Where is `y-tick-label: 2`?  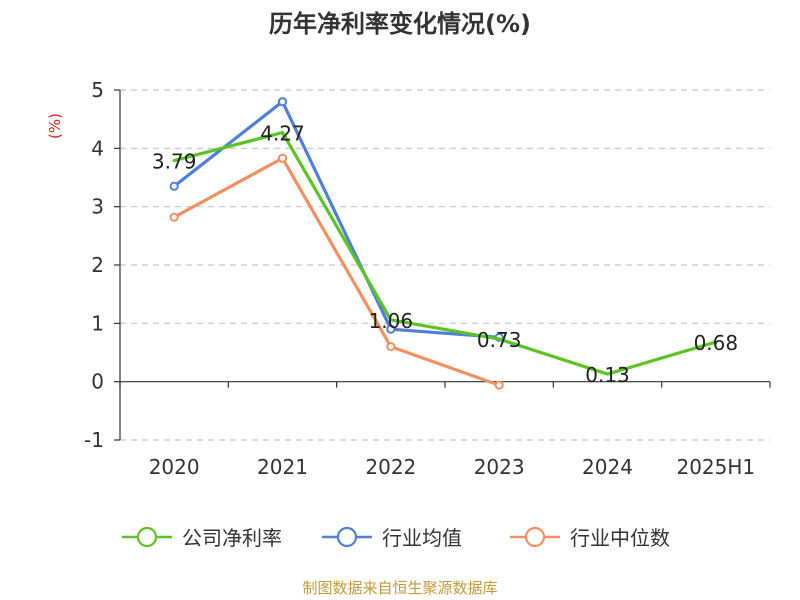
y-tick-label: 2 is located at coordinates (97, 265).